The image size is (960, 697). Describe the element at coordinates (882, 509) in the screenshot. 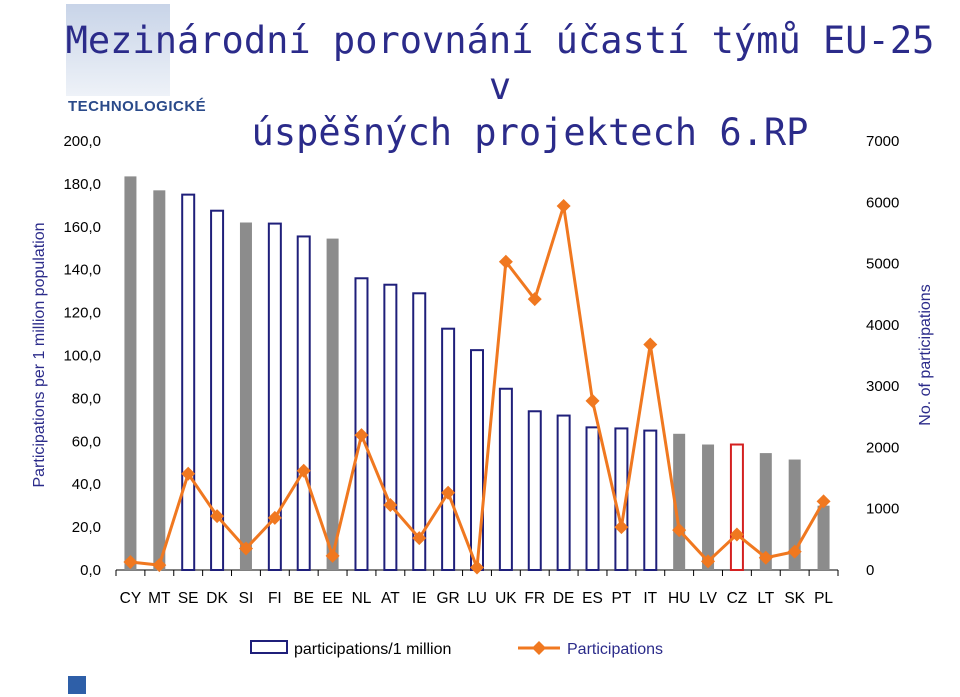

I see `y2-axis-tick-label: 1000` at that location.